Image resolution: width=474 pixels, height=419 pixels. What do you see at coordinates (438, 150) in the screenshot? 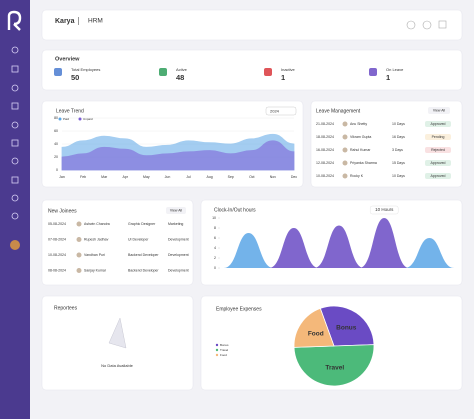
I see `leave-status: Rejected` at bounding box center [438, 150].